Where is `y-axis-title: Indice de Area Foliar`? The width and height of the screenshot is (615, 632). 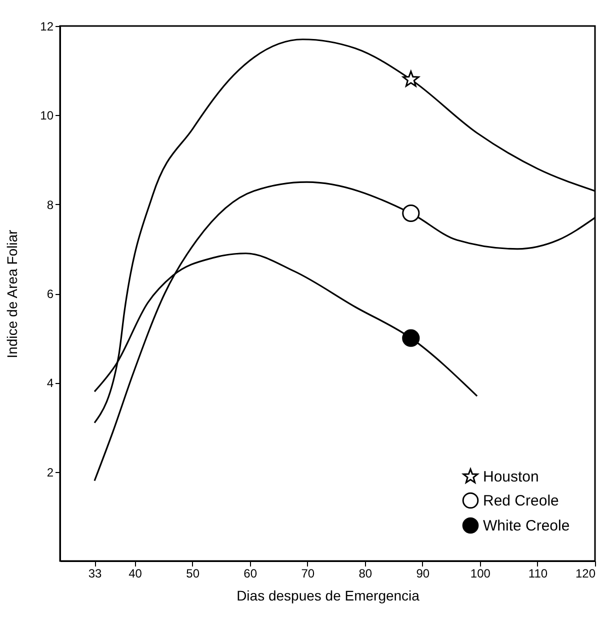
y-axis-title: Indice de Area Foliar is located at coordinates (12, 293).